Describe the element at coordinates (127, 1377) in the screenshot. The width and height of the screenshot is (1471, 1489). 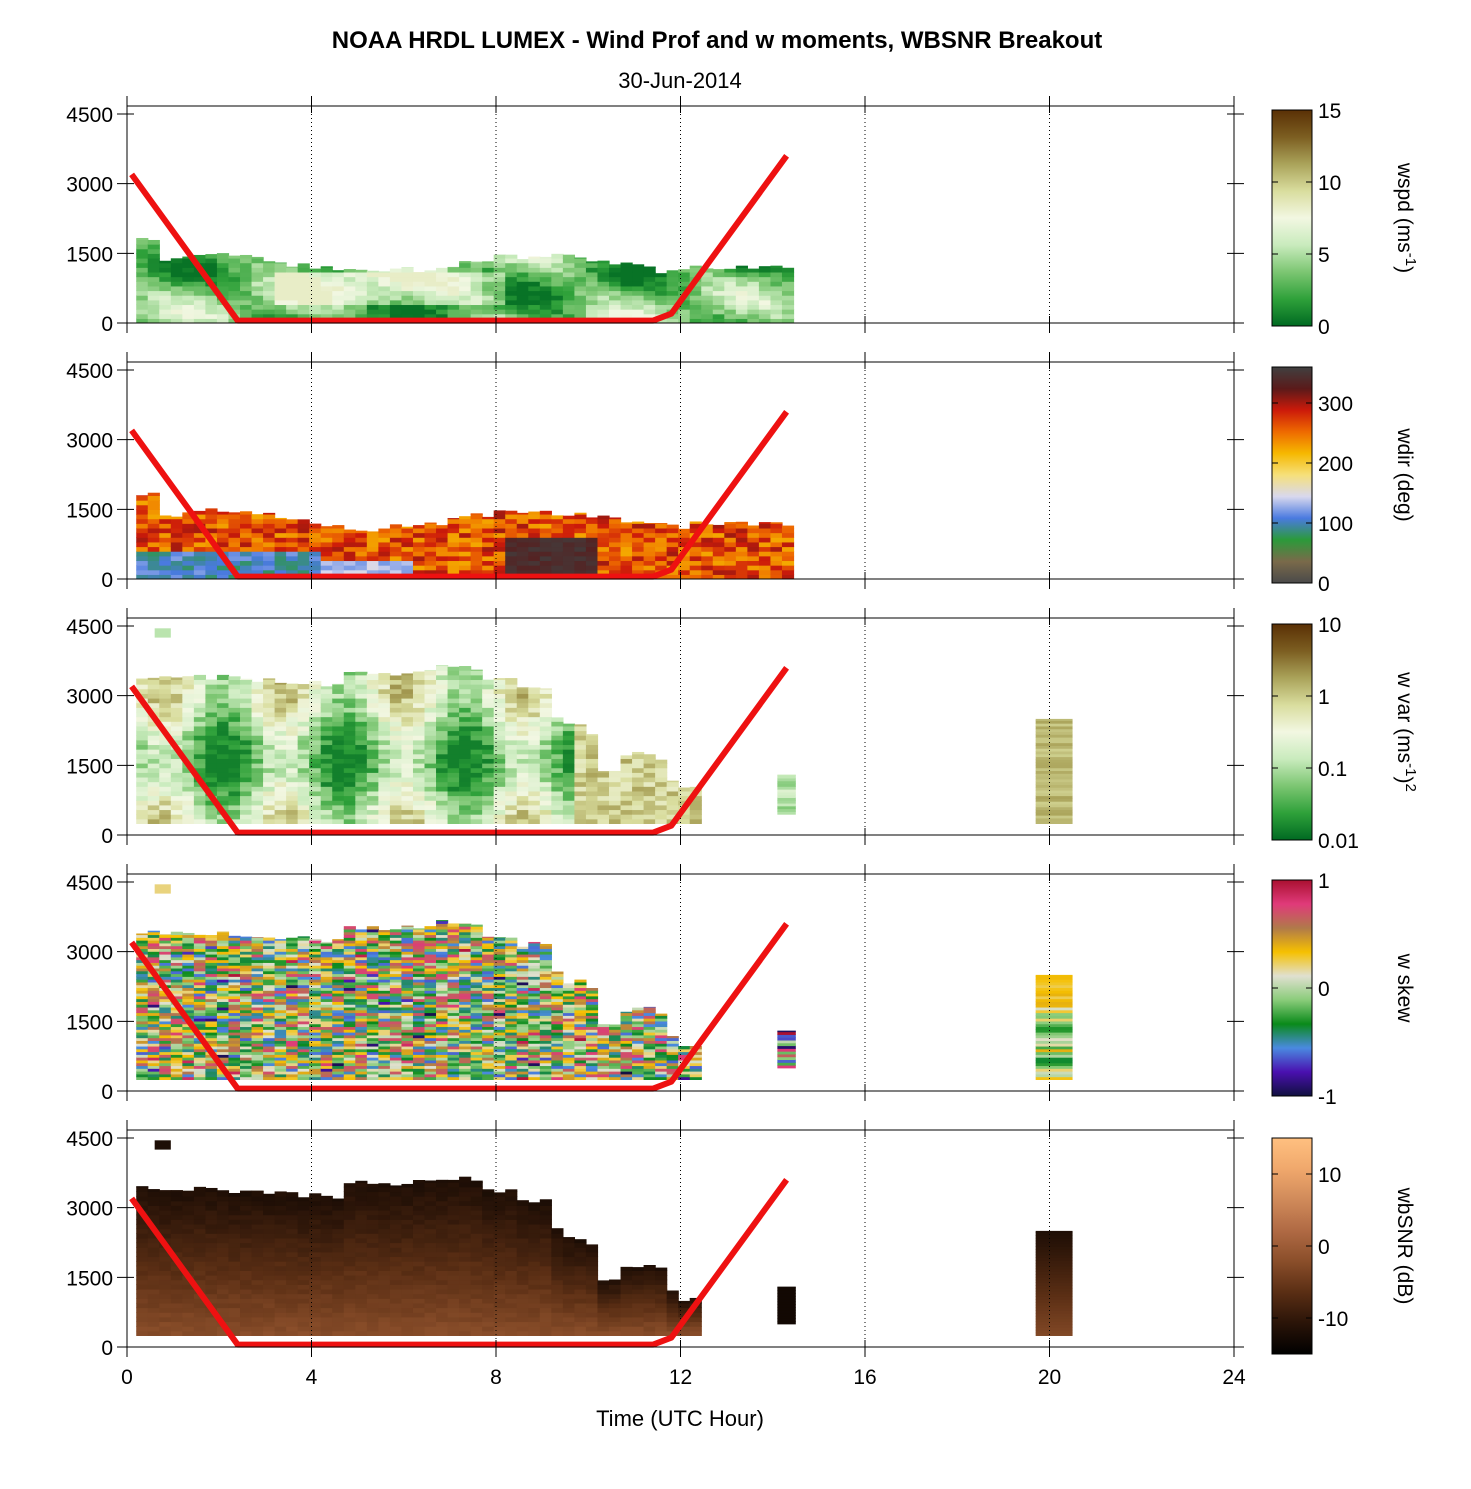
I see `x-tick-label: 0` at that location.